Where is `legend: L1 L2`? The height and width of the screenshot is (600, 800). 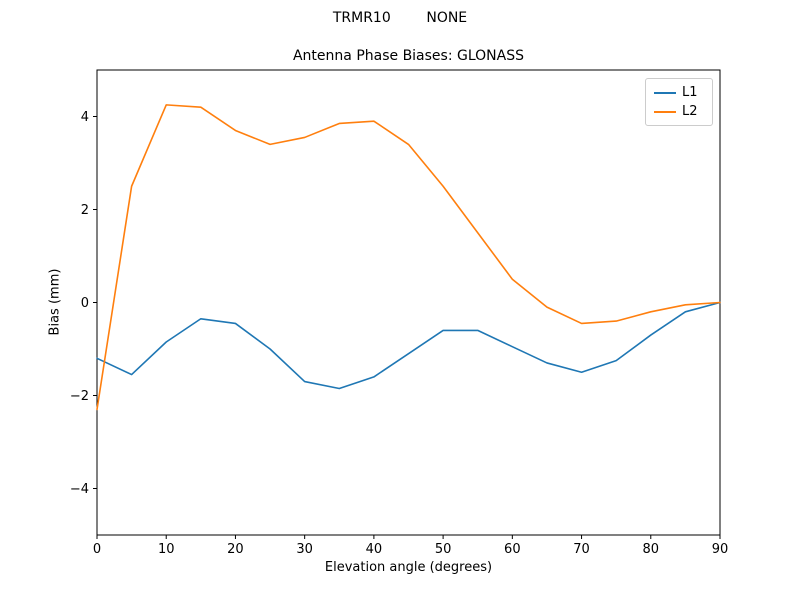
legend: L1 L2 is located at coordinates (679, 102).